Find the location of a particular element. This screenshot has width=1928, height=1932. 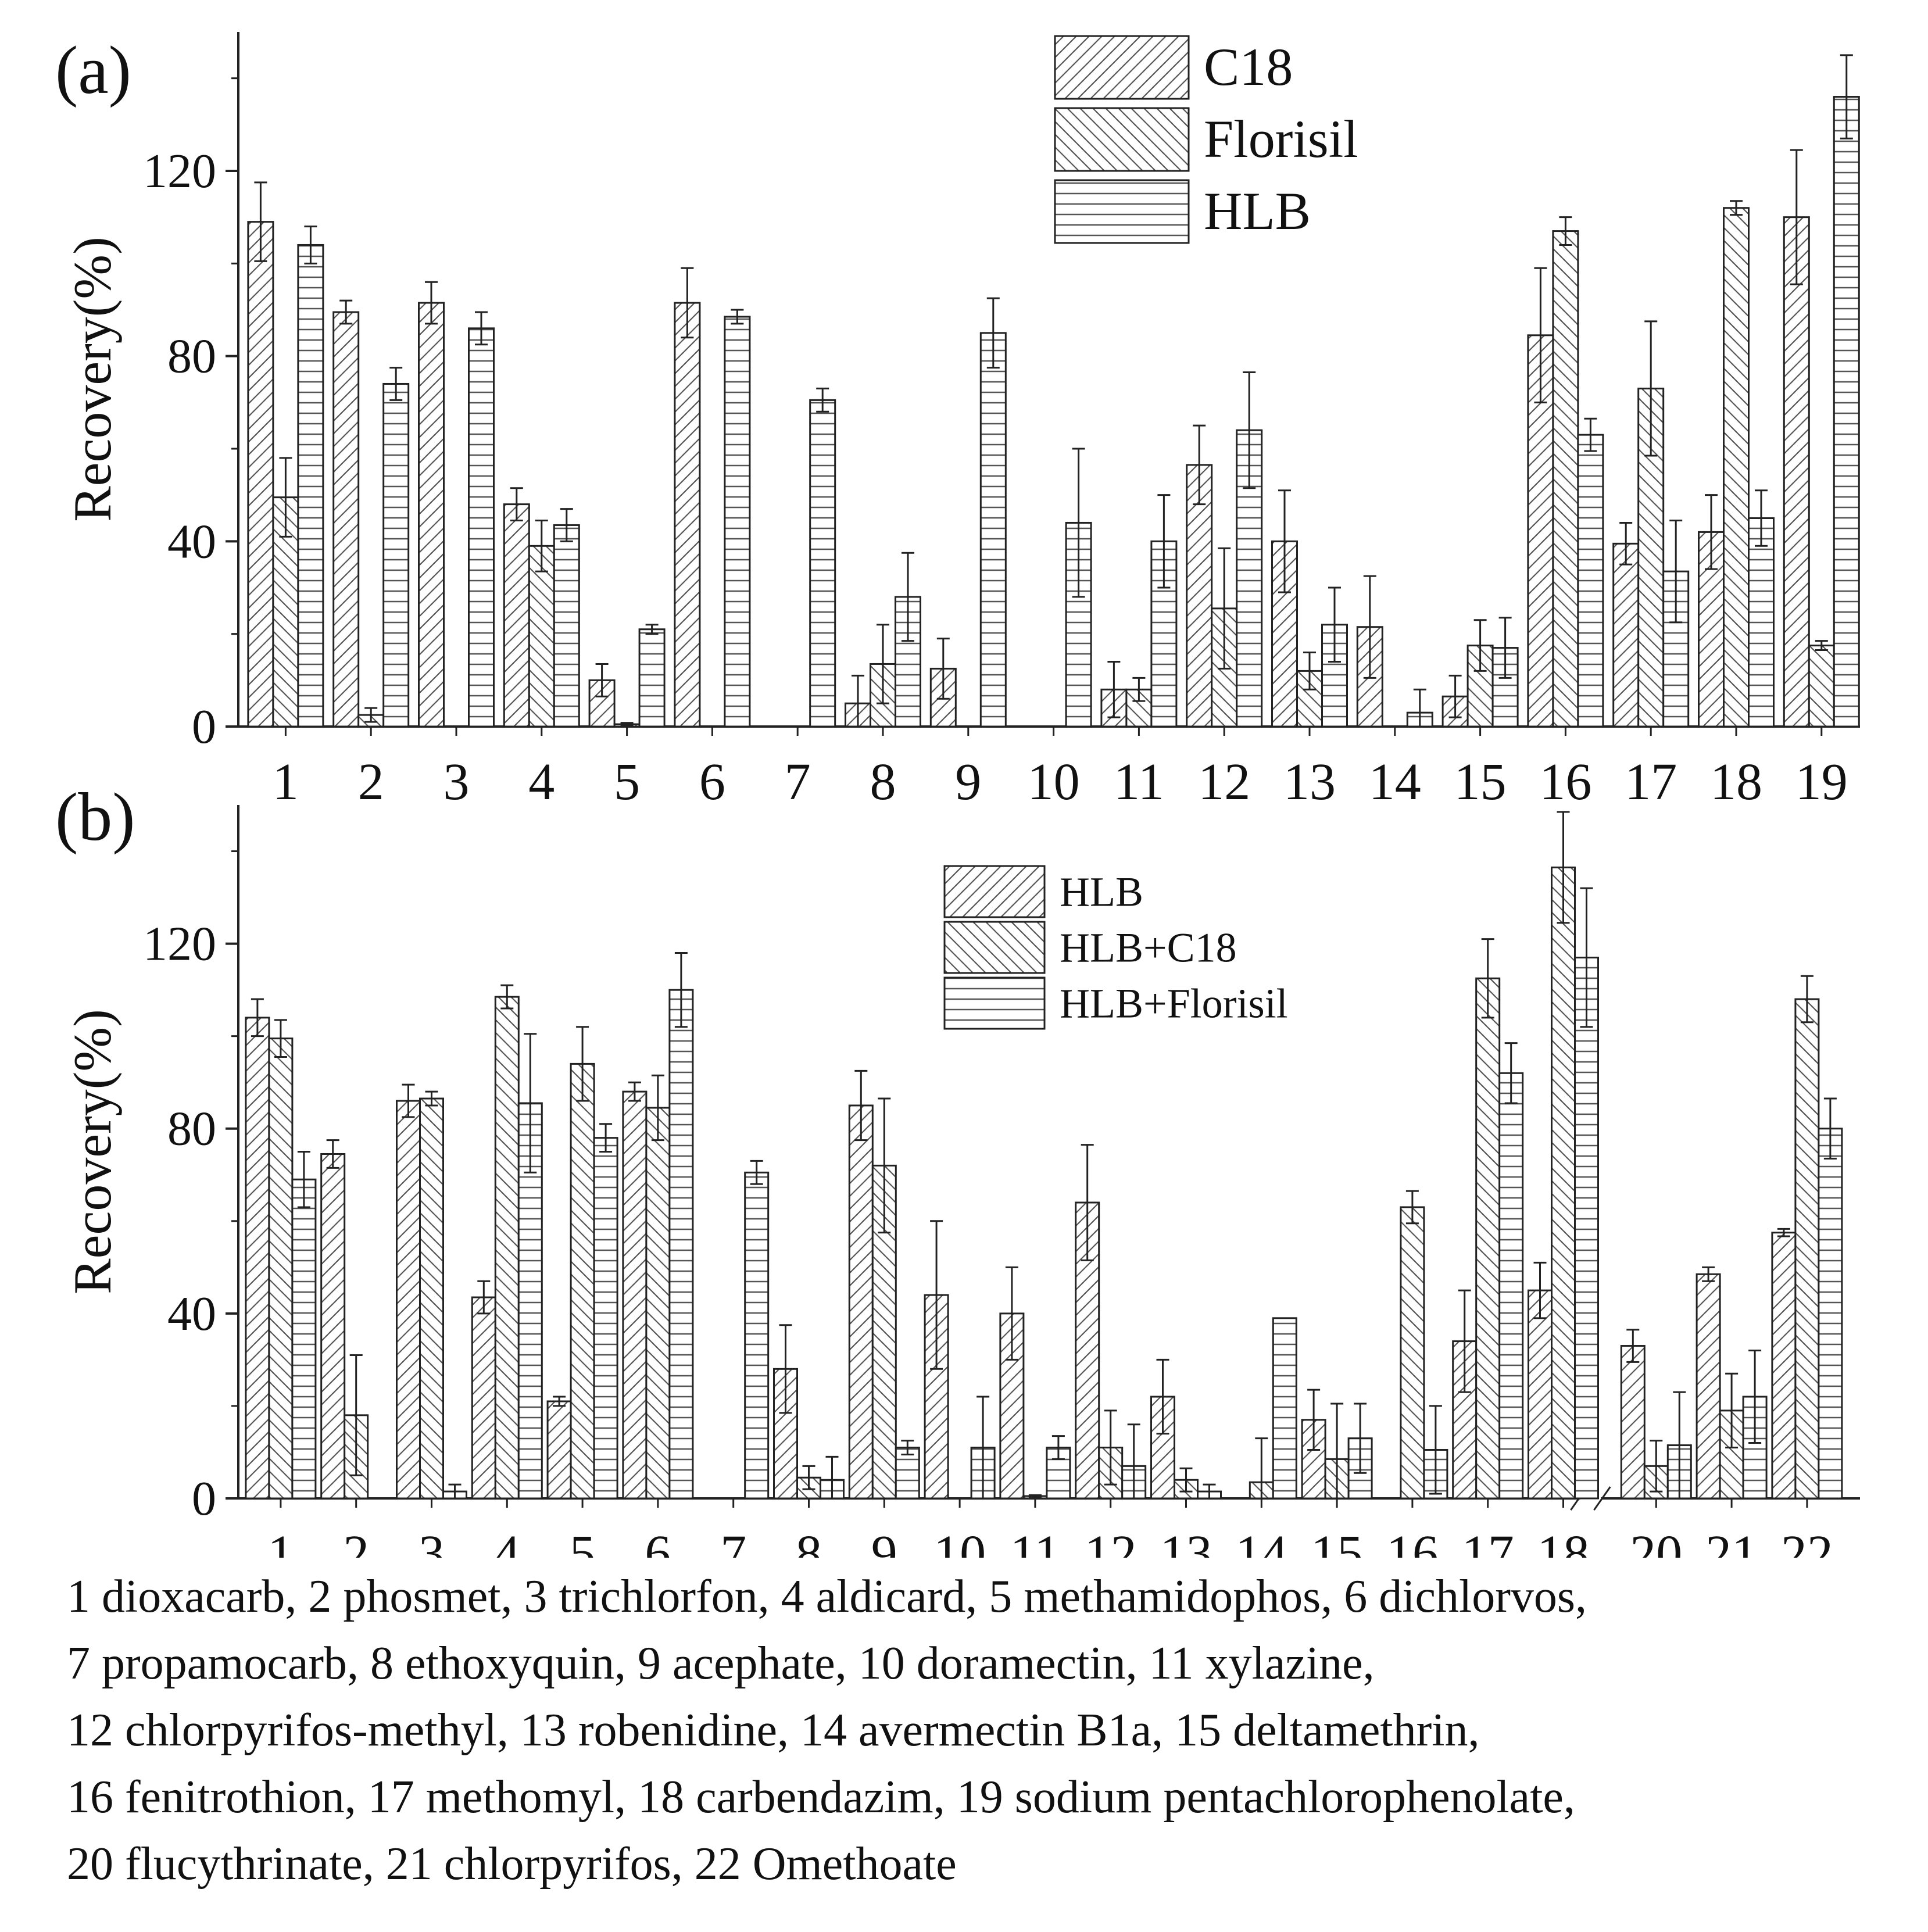

legend: HLB HLB+C18 HLB+Florisil is located at coordinates (1115, 948).